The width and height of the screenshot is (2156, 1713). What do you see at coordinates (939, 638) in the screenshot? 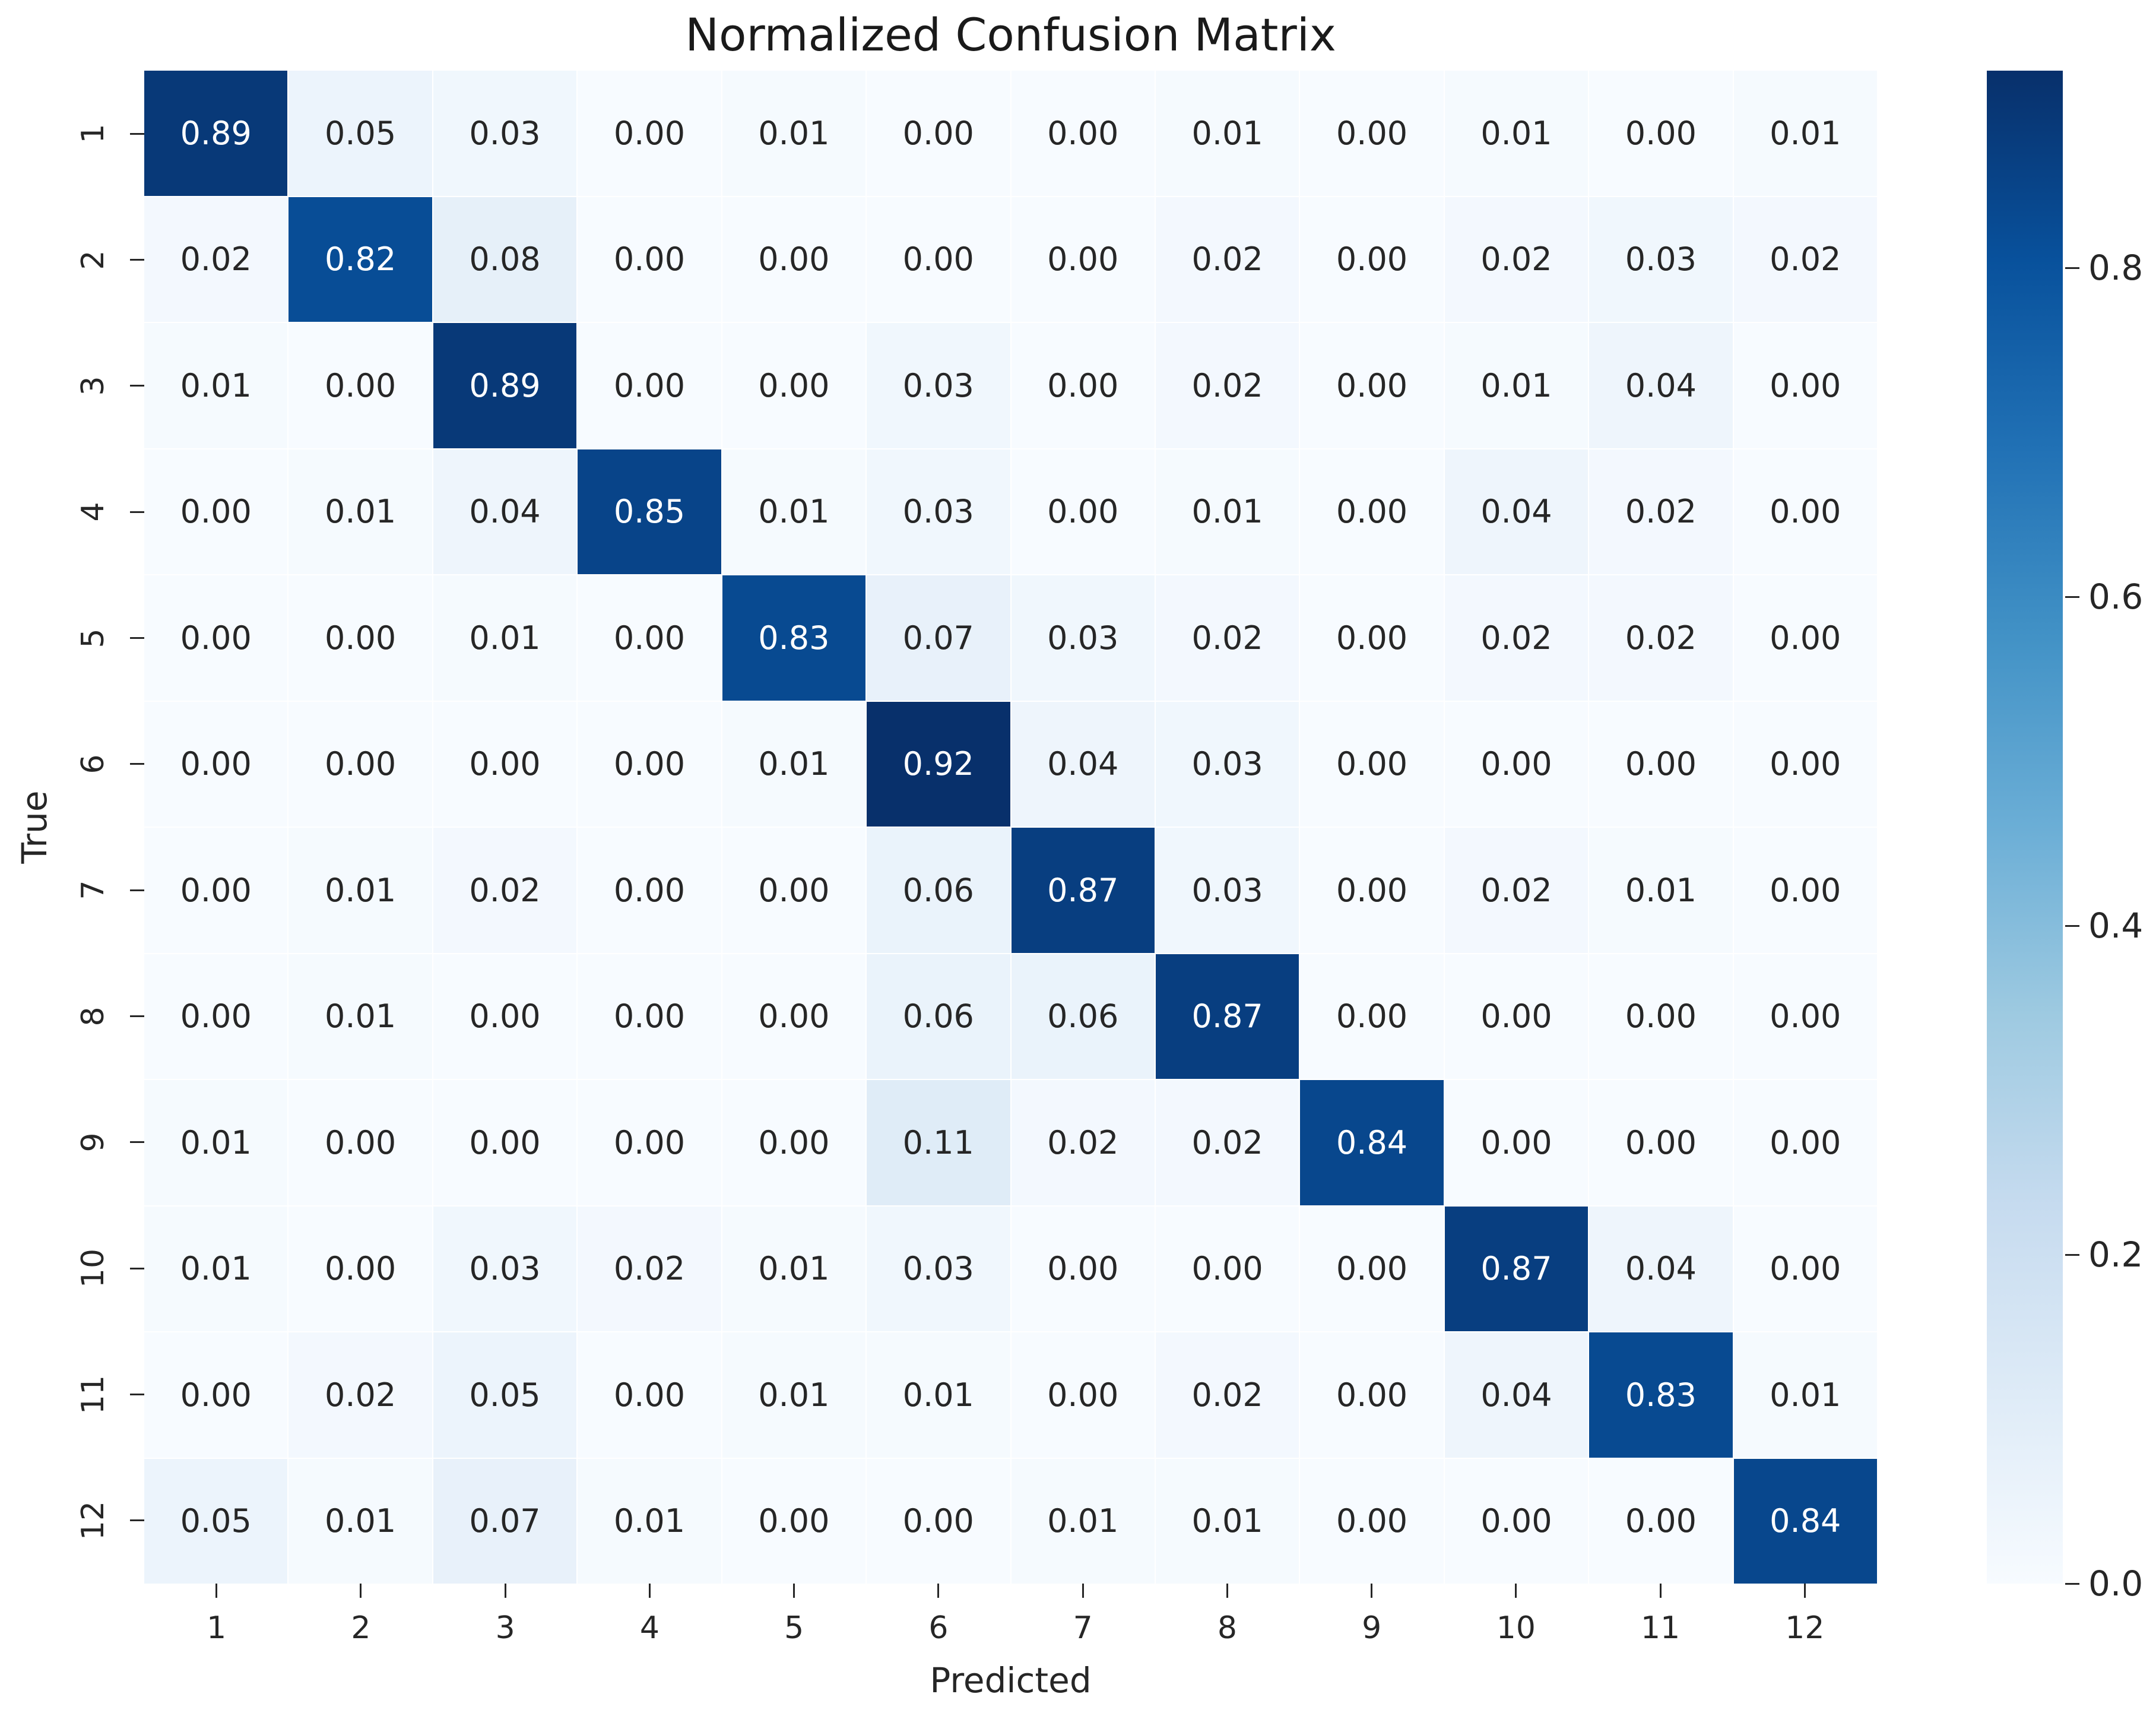
I see `heatmap-cell-r5-c6: 0.07` at bounding box center [939, 638].